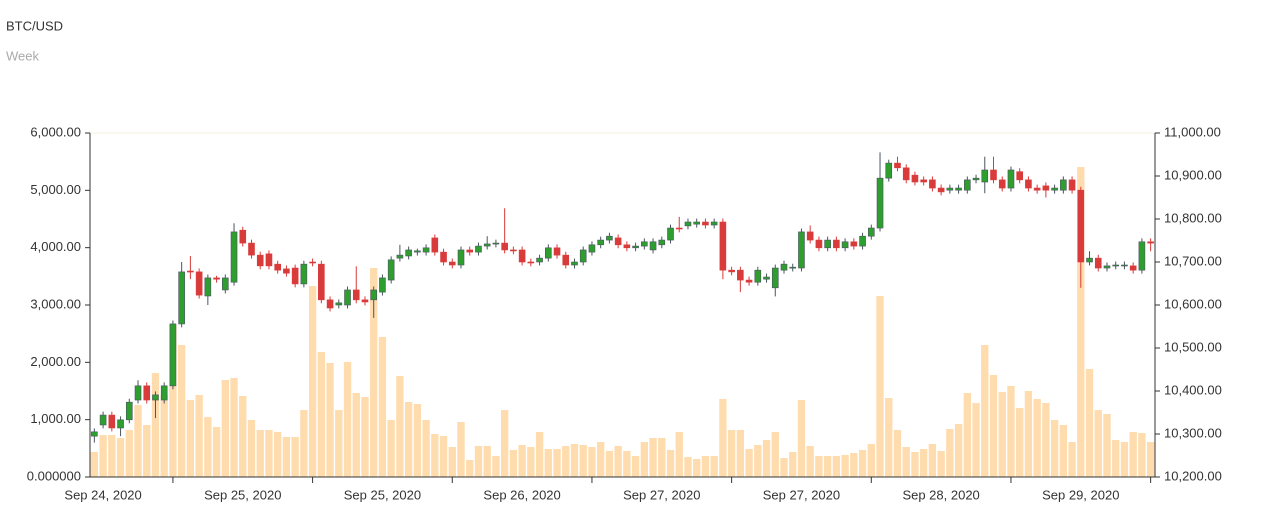 Image resolution: width=1263 pixels, height=516 pixels. I want to click on y-tick-label: 6,000.00, so click(55, 131).